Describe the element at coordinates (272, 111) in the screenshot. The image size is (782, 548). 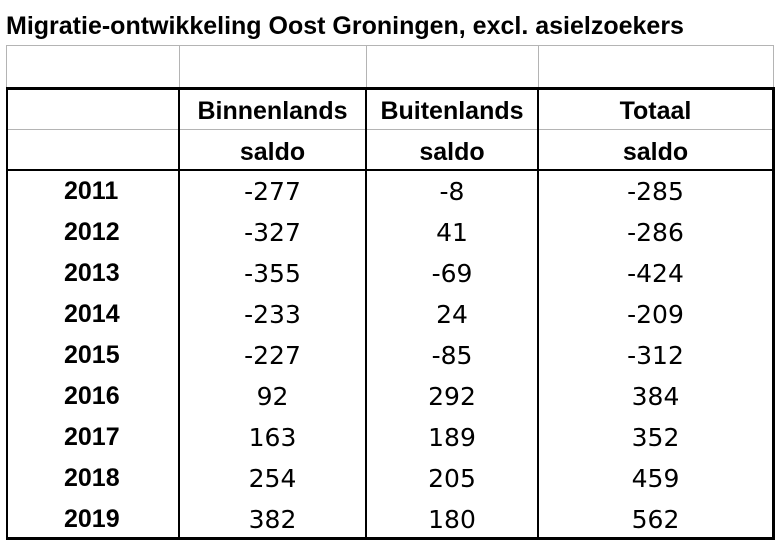
I see `header-binnenlands: Binnenlands` at that location.